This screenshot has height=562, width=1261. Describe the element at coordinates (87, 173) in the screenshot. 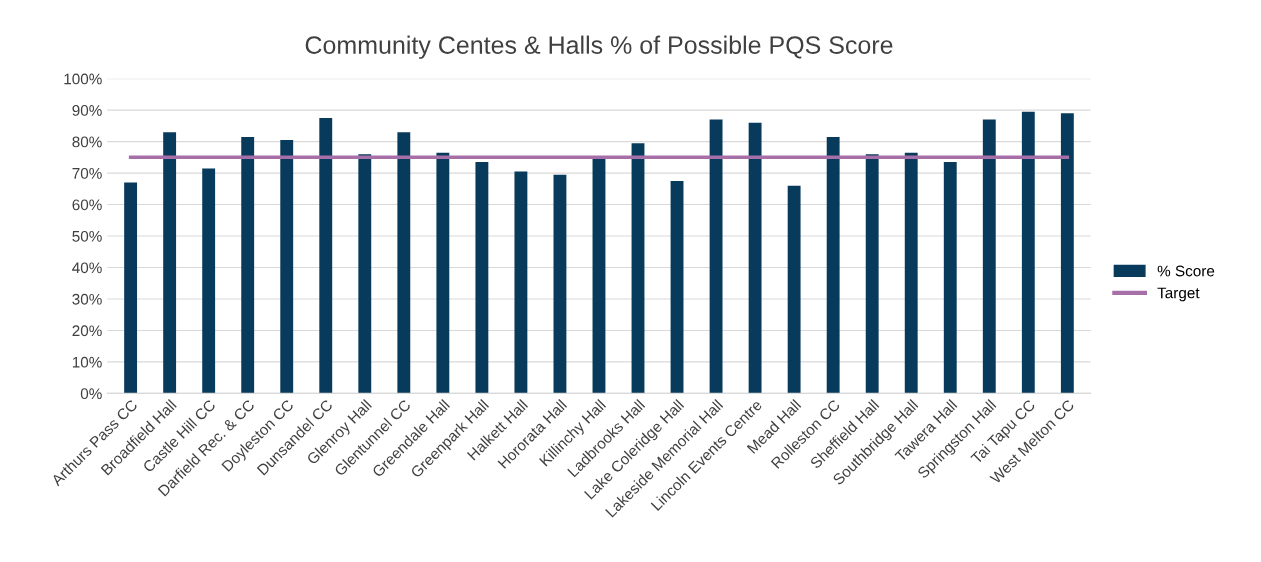

I see `y-tick-label: 70%` at that location.